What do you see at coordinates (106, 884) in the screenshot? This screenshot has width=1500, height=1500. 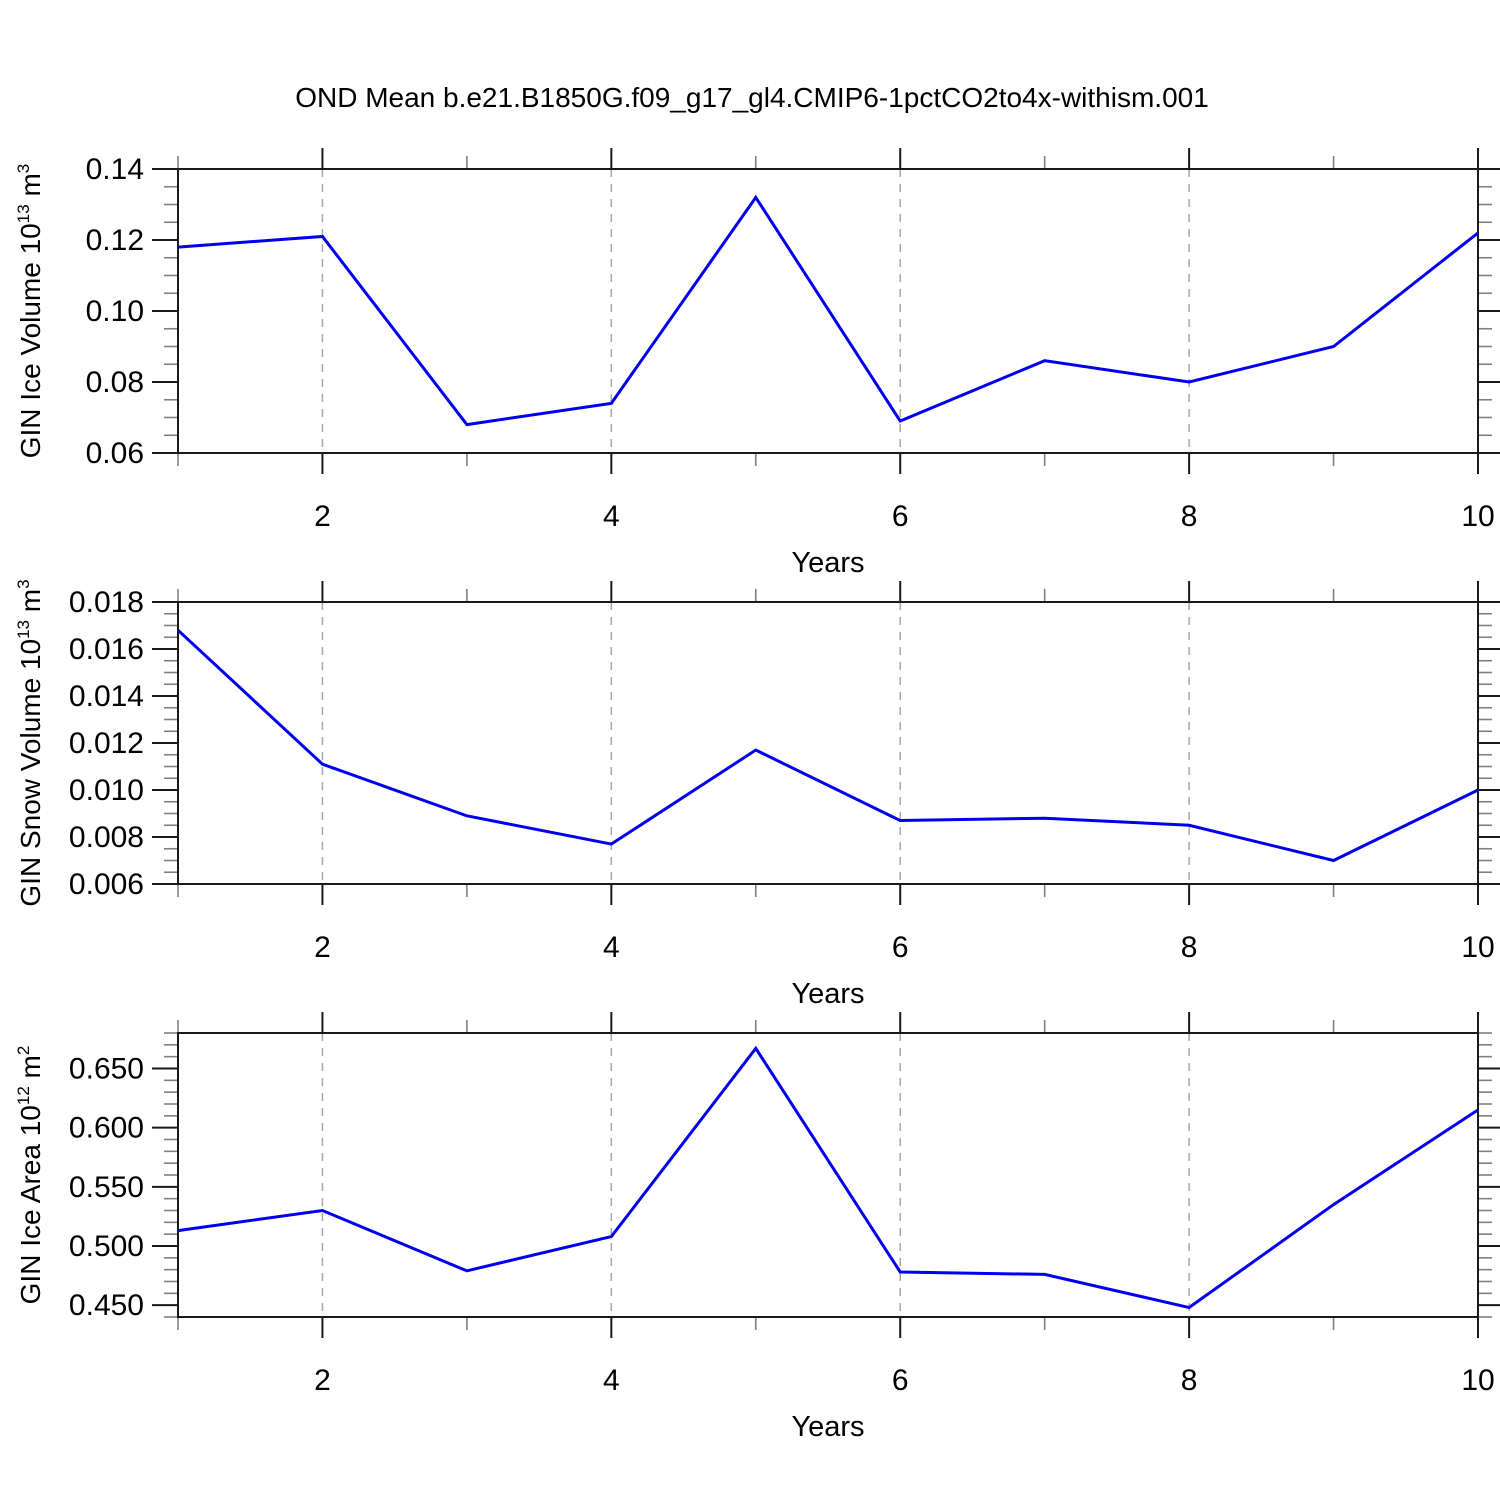 I see `y-tick-label: 0.006` at bounding box center [106, 884].